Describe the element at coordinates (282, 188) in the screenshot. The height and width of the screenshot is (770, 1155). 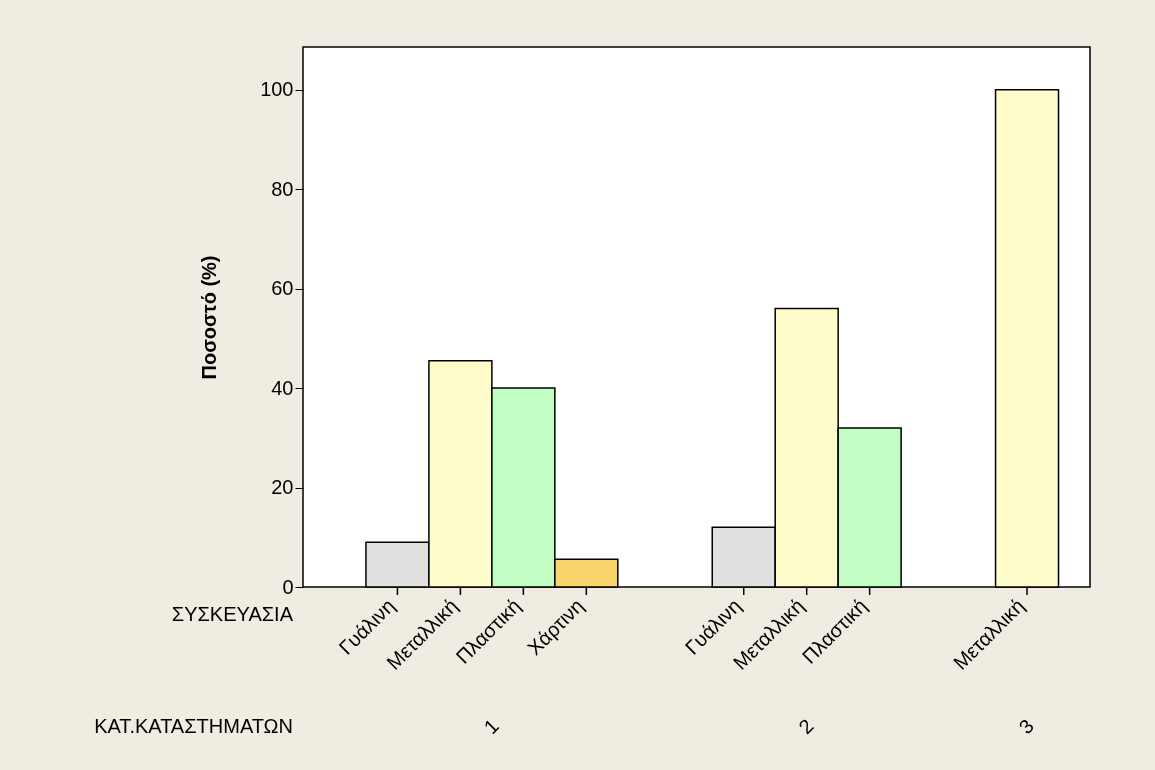
I see `y-tick-label: 80` at that location.